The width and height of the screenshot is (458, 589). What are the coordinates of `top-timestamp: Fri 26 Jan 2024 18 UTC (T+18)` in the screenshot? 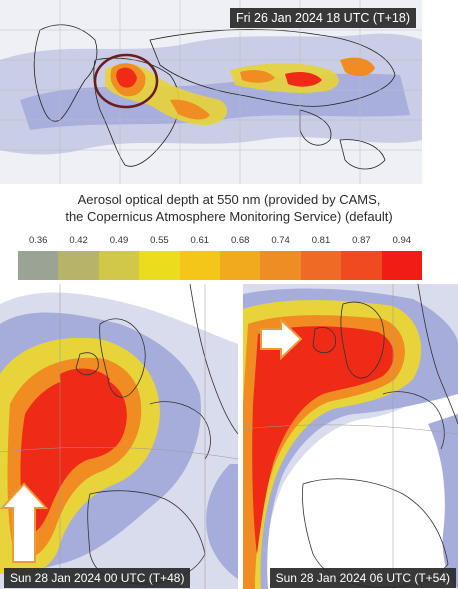 It's located at (322, 18).